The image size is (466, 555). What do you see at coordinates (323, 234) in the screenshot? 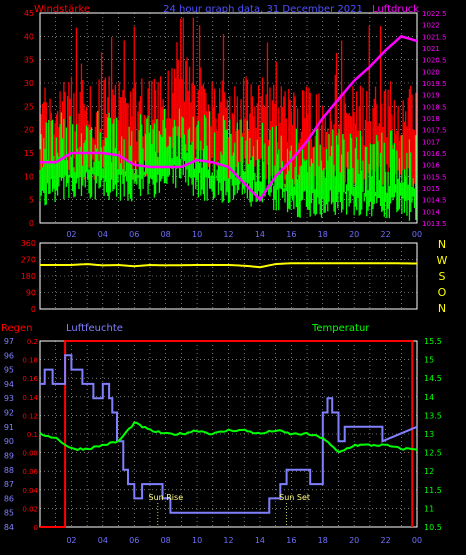
I see `wind-x-tick: 18` at bounding box center [323, 234].